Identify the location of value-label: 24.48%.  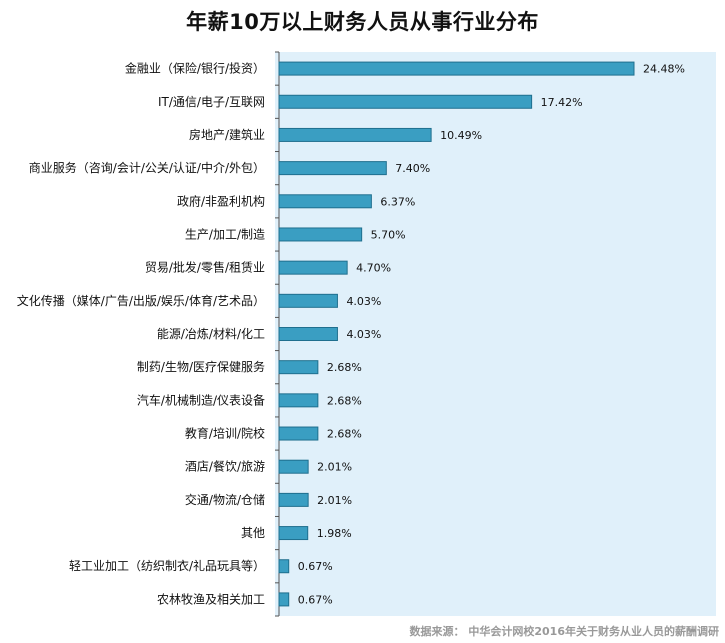
(664, 69).